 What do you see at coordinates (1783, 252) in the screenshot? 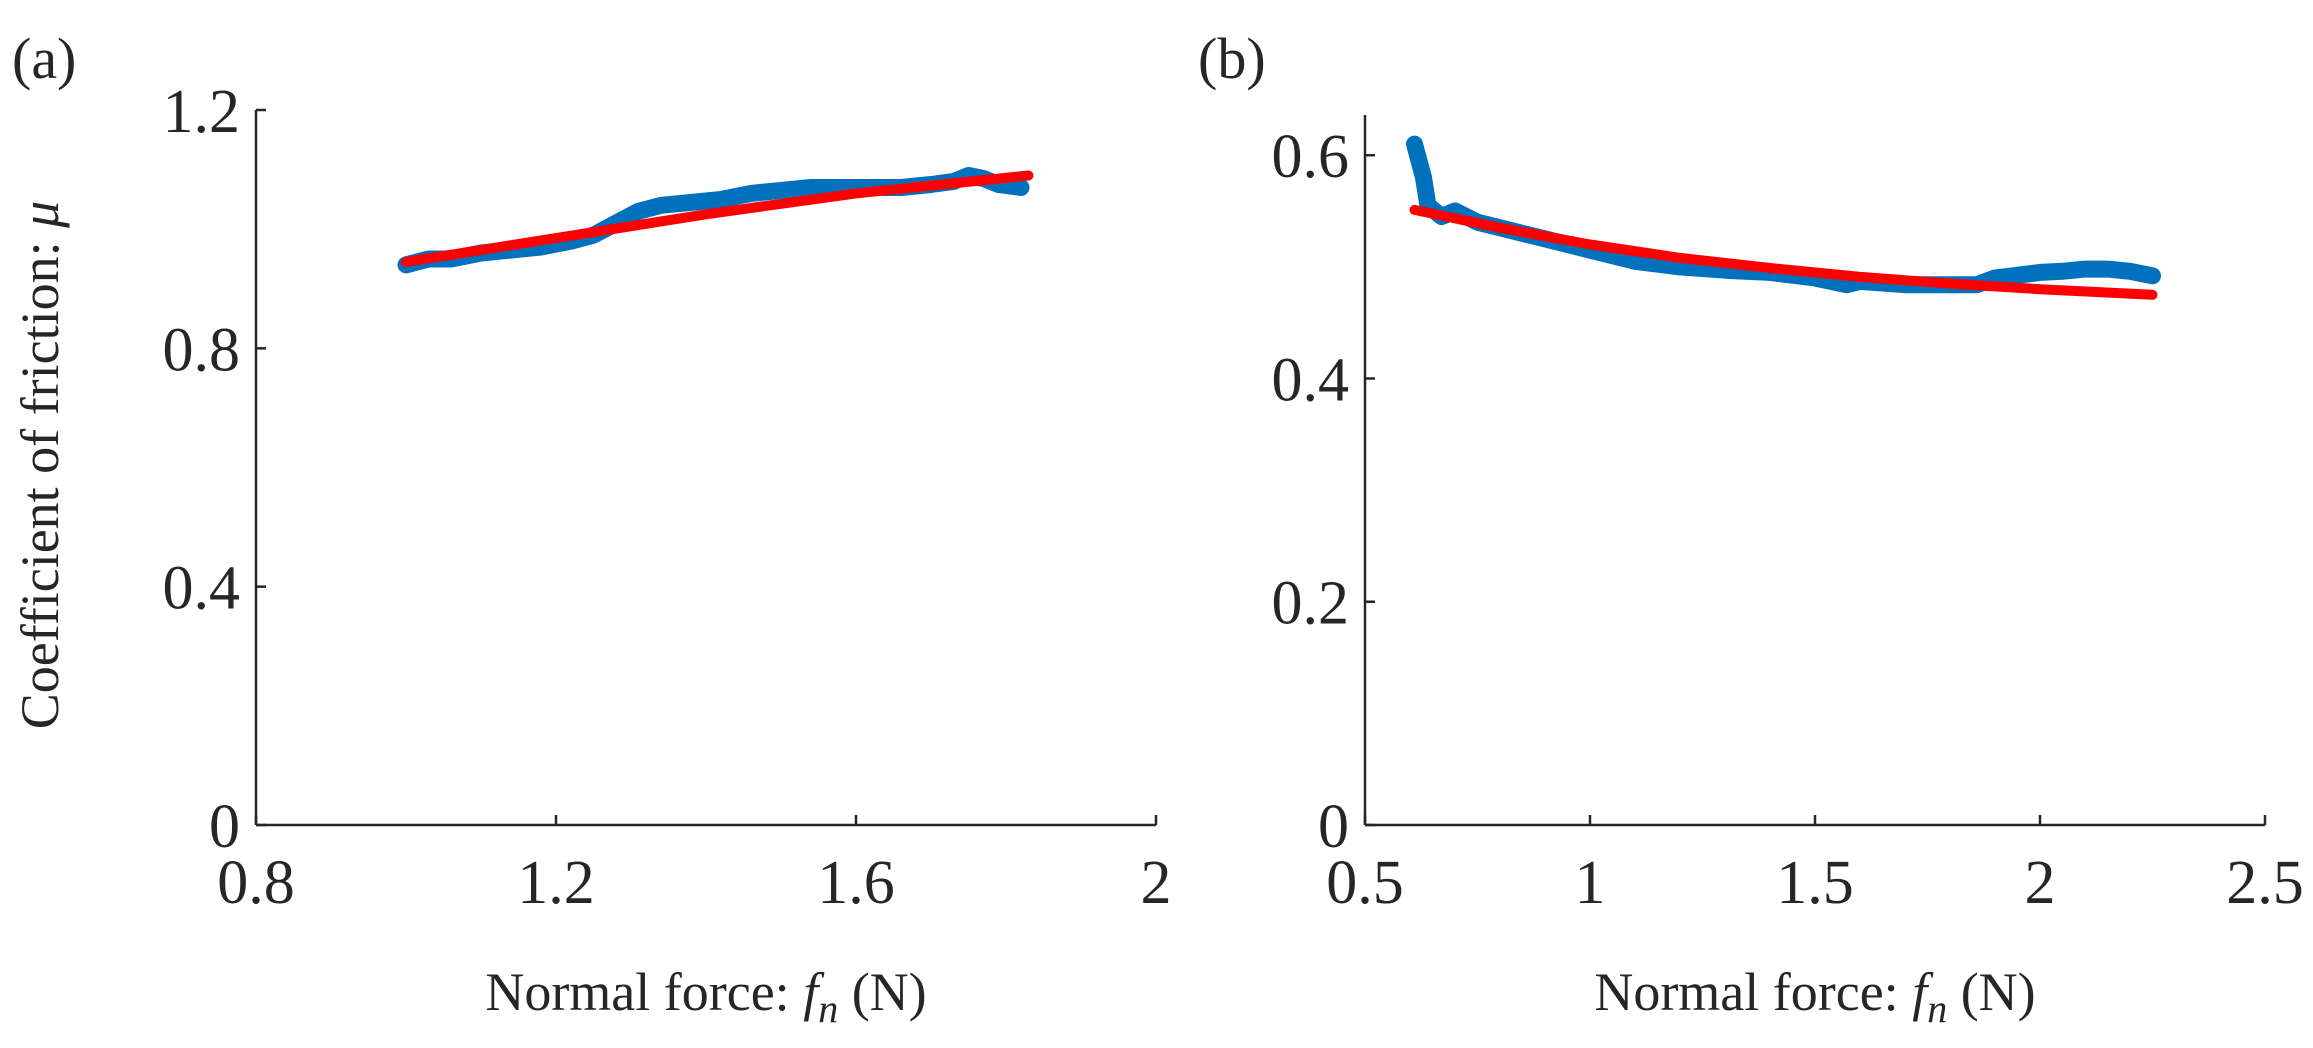
I see `series-fit-line-b` at bounding box center [1783, 252].